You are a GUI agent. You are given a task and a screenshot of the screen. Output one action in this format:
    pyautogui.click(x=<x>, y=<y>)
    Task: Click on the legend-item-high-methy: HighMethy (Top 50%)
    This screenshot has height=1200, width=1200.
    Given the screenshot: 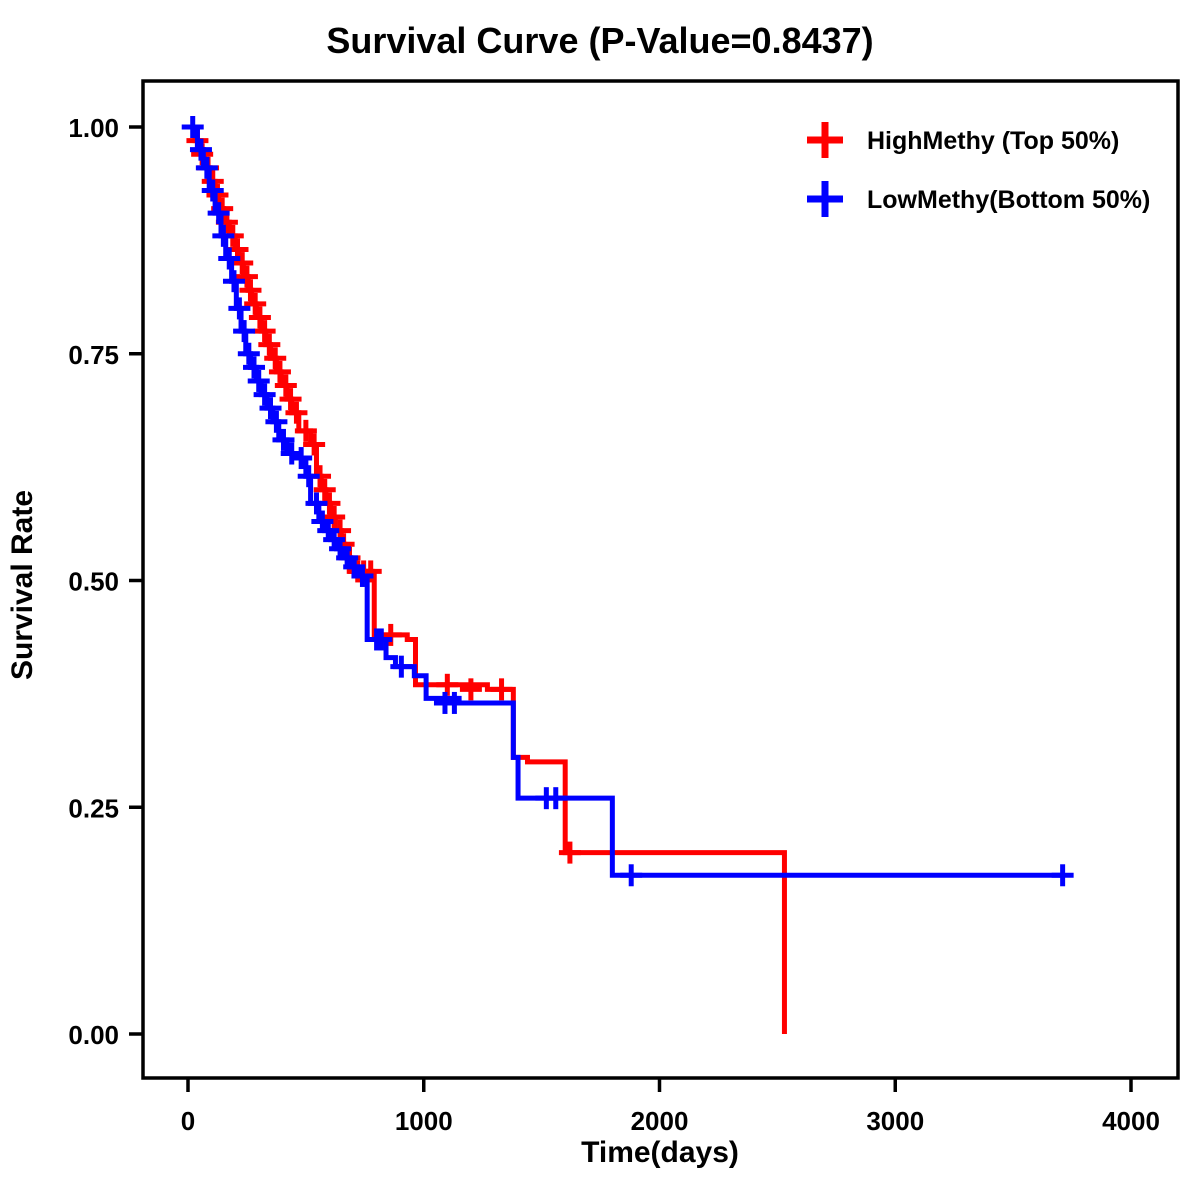 What is the action you would take?
    pyautogui.click(x=963, y=140)
    